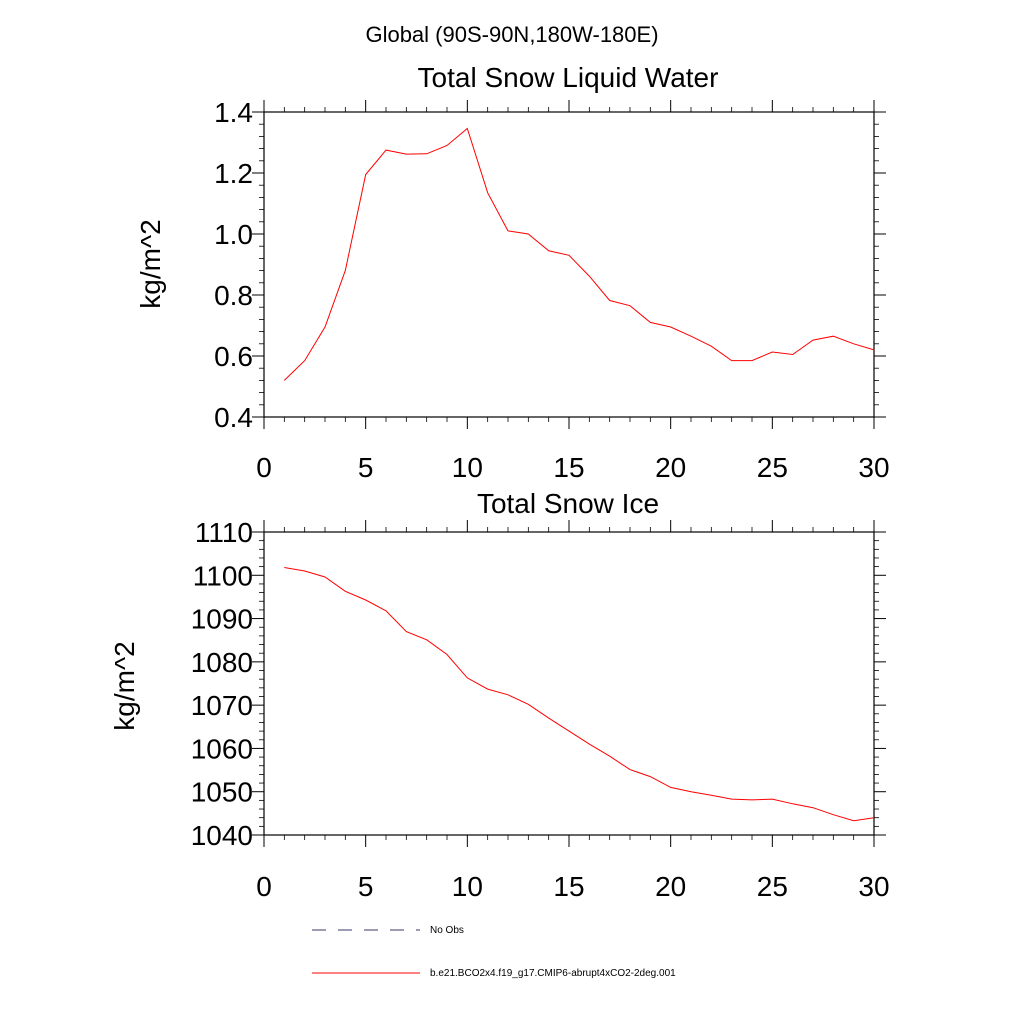  Describe the element at coordinates (568, 77) in the screenshot. I see `panel-1-title: Total Snow Liquid Water` at that location.